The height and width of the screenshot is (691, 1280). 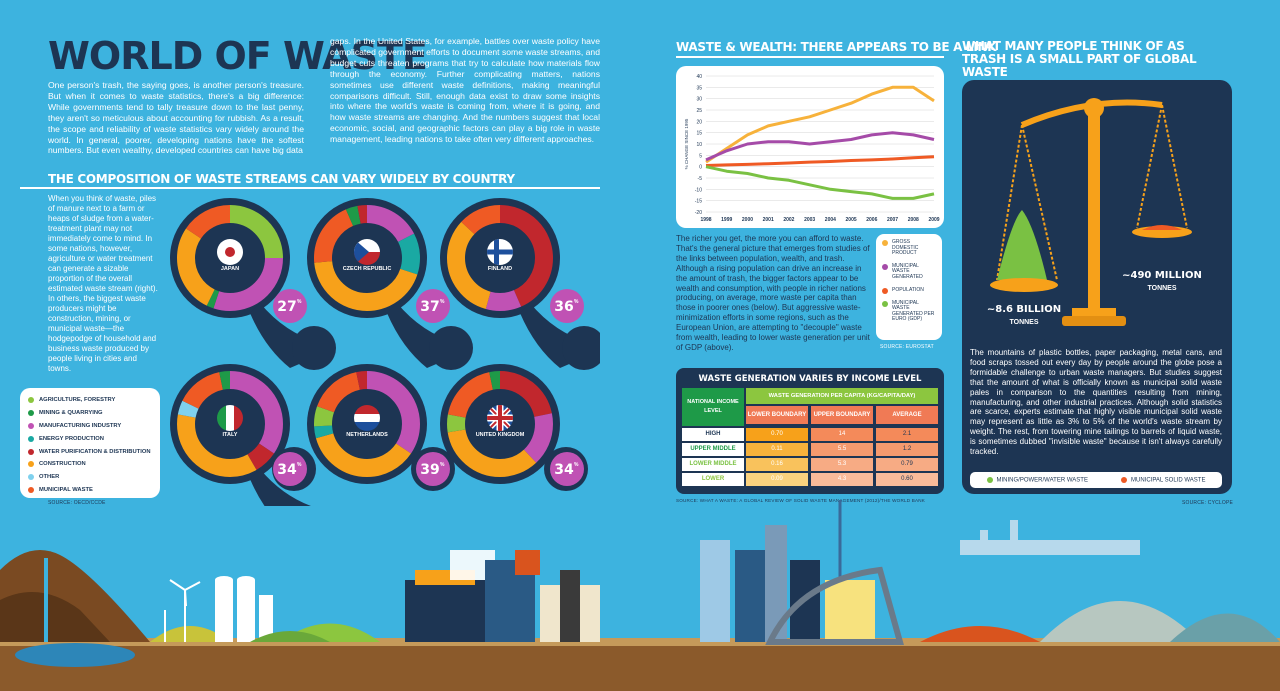 I want to click on table-column-header: UPPER BOUNDARY, so click(x=842, y=415).